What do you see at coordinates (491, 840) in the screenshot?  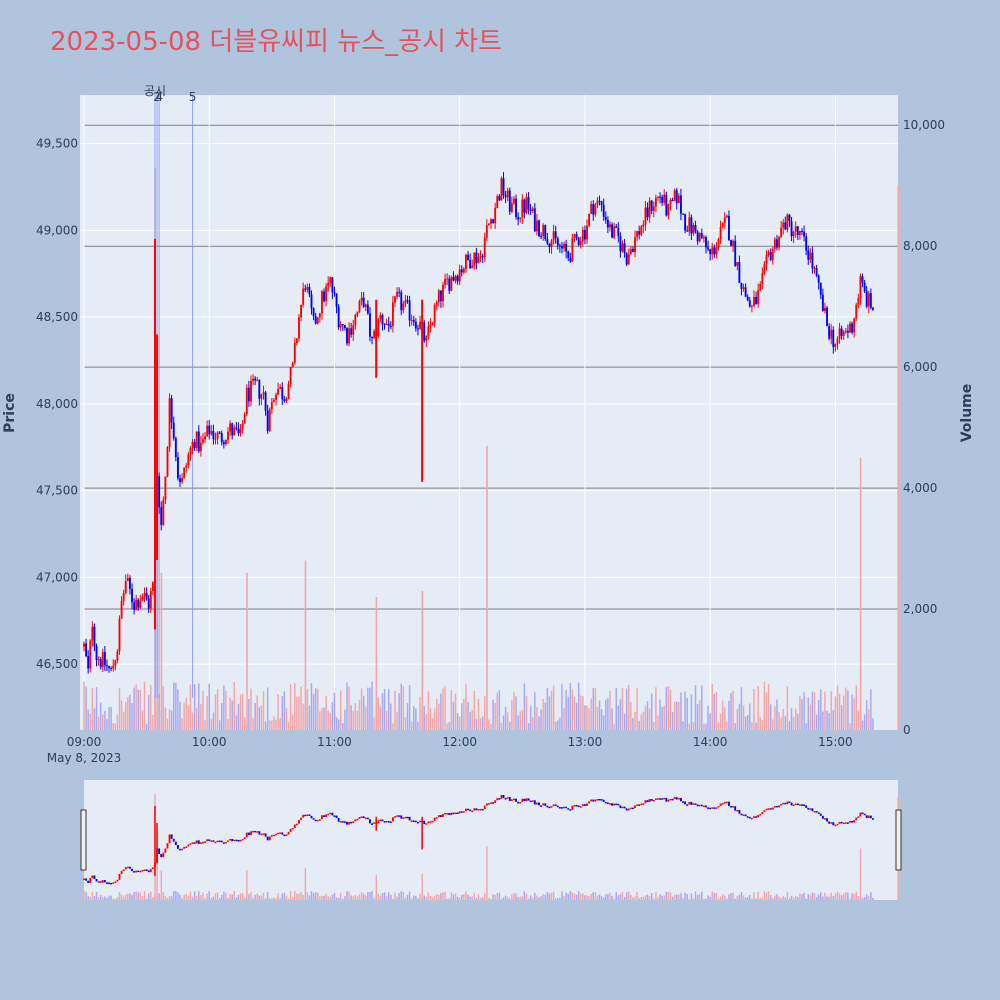 I see `range-slider-background` at bounding box center [491, 840].